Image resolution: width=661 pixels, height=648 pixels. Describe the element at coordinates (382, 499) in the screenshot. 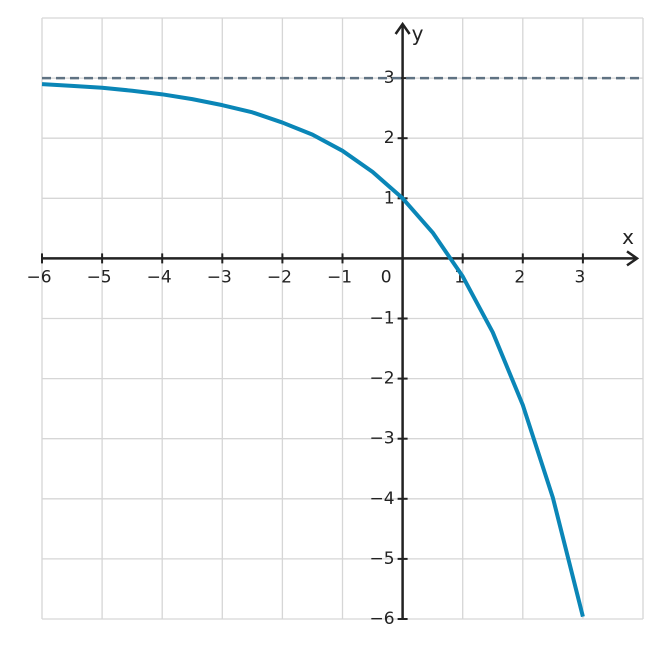

I see `y-tick-label: −4` at that location.